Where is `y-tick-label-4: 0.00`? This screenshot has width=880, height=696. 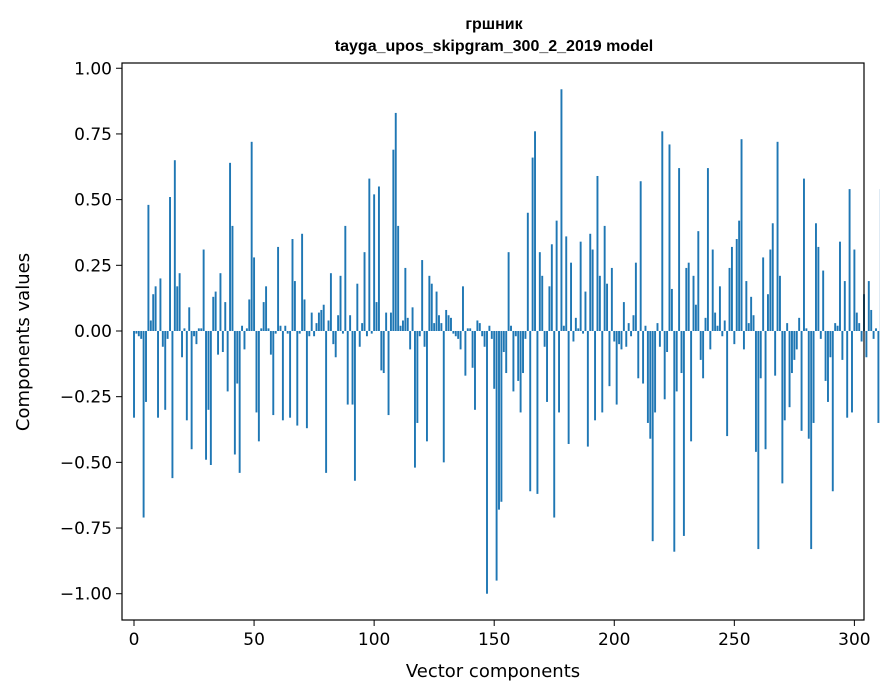
y-tick-label-4: 0.00 is located at coordinates (93, 332).